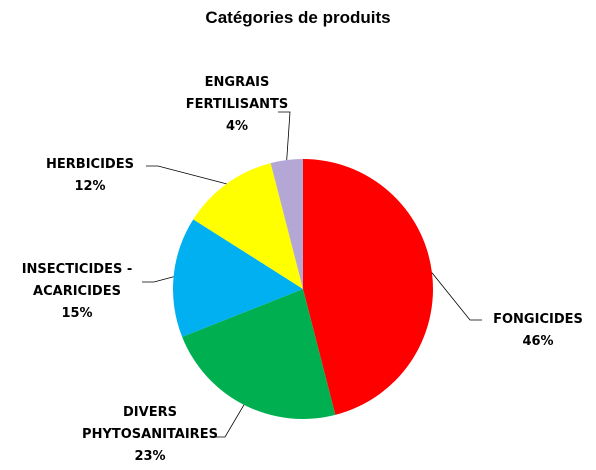 This screenshot has width=596, height=470. What do you see at coordinates (538, 341) in the screenshot?
I see `slice-value-label: 46%` at bounding box center [538, 341].